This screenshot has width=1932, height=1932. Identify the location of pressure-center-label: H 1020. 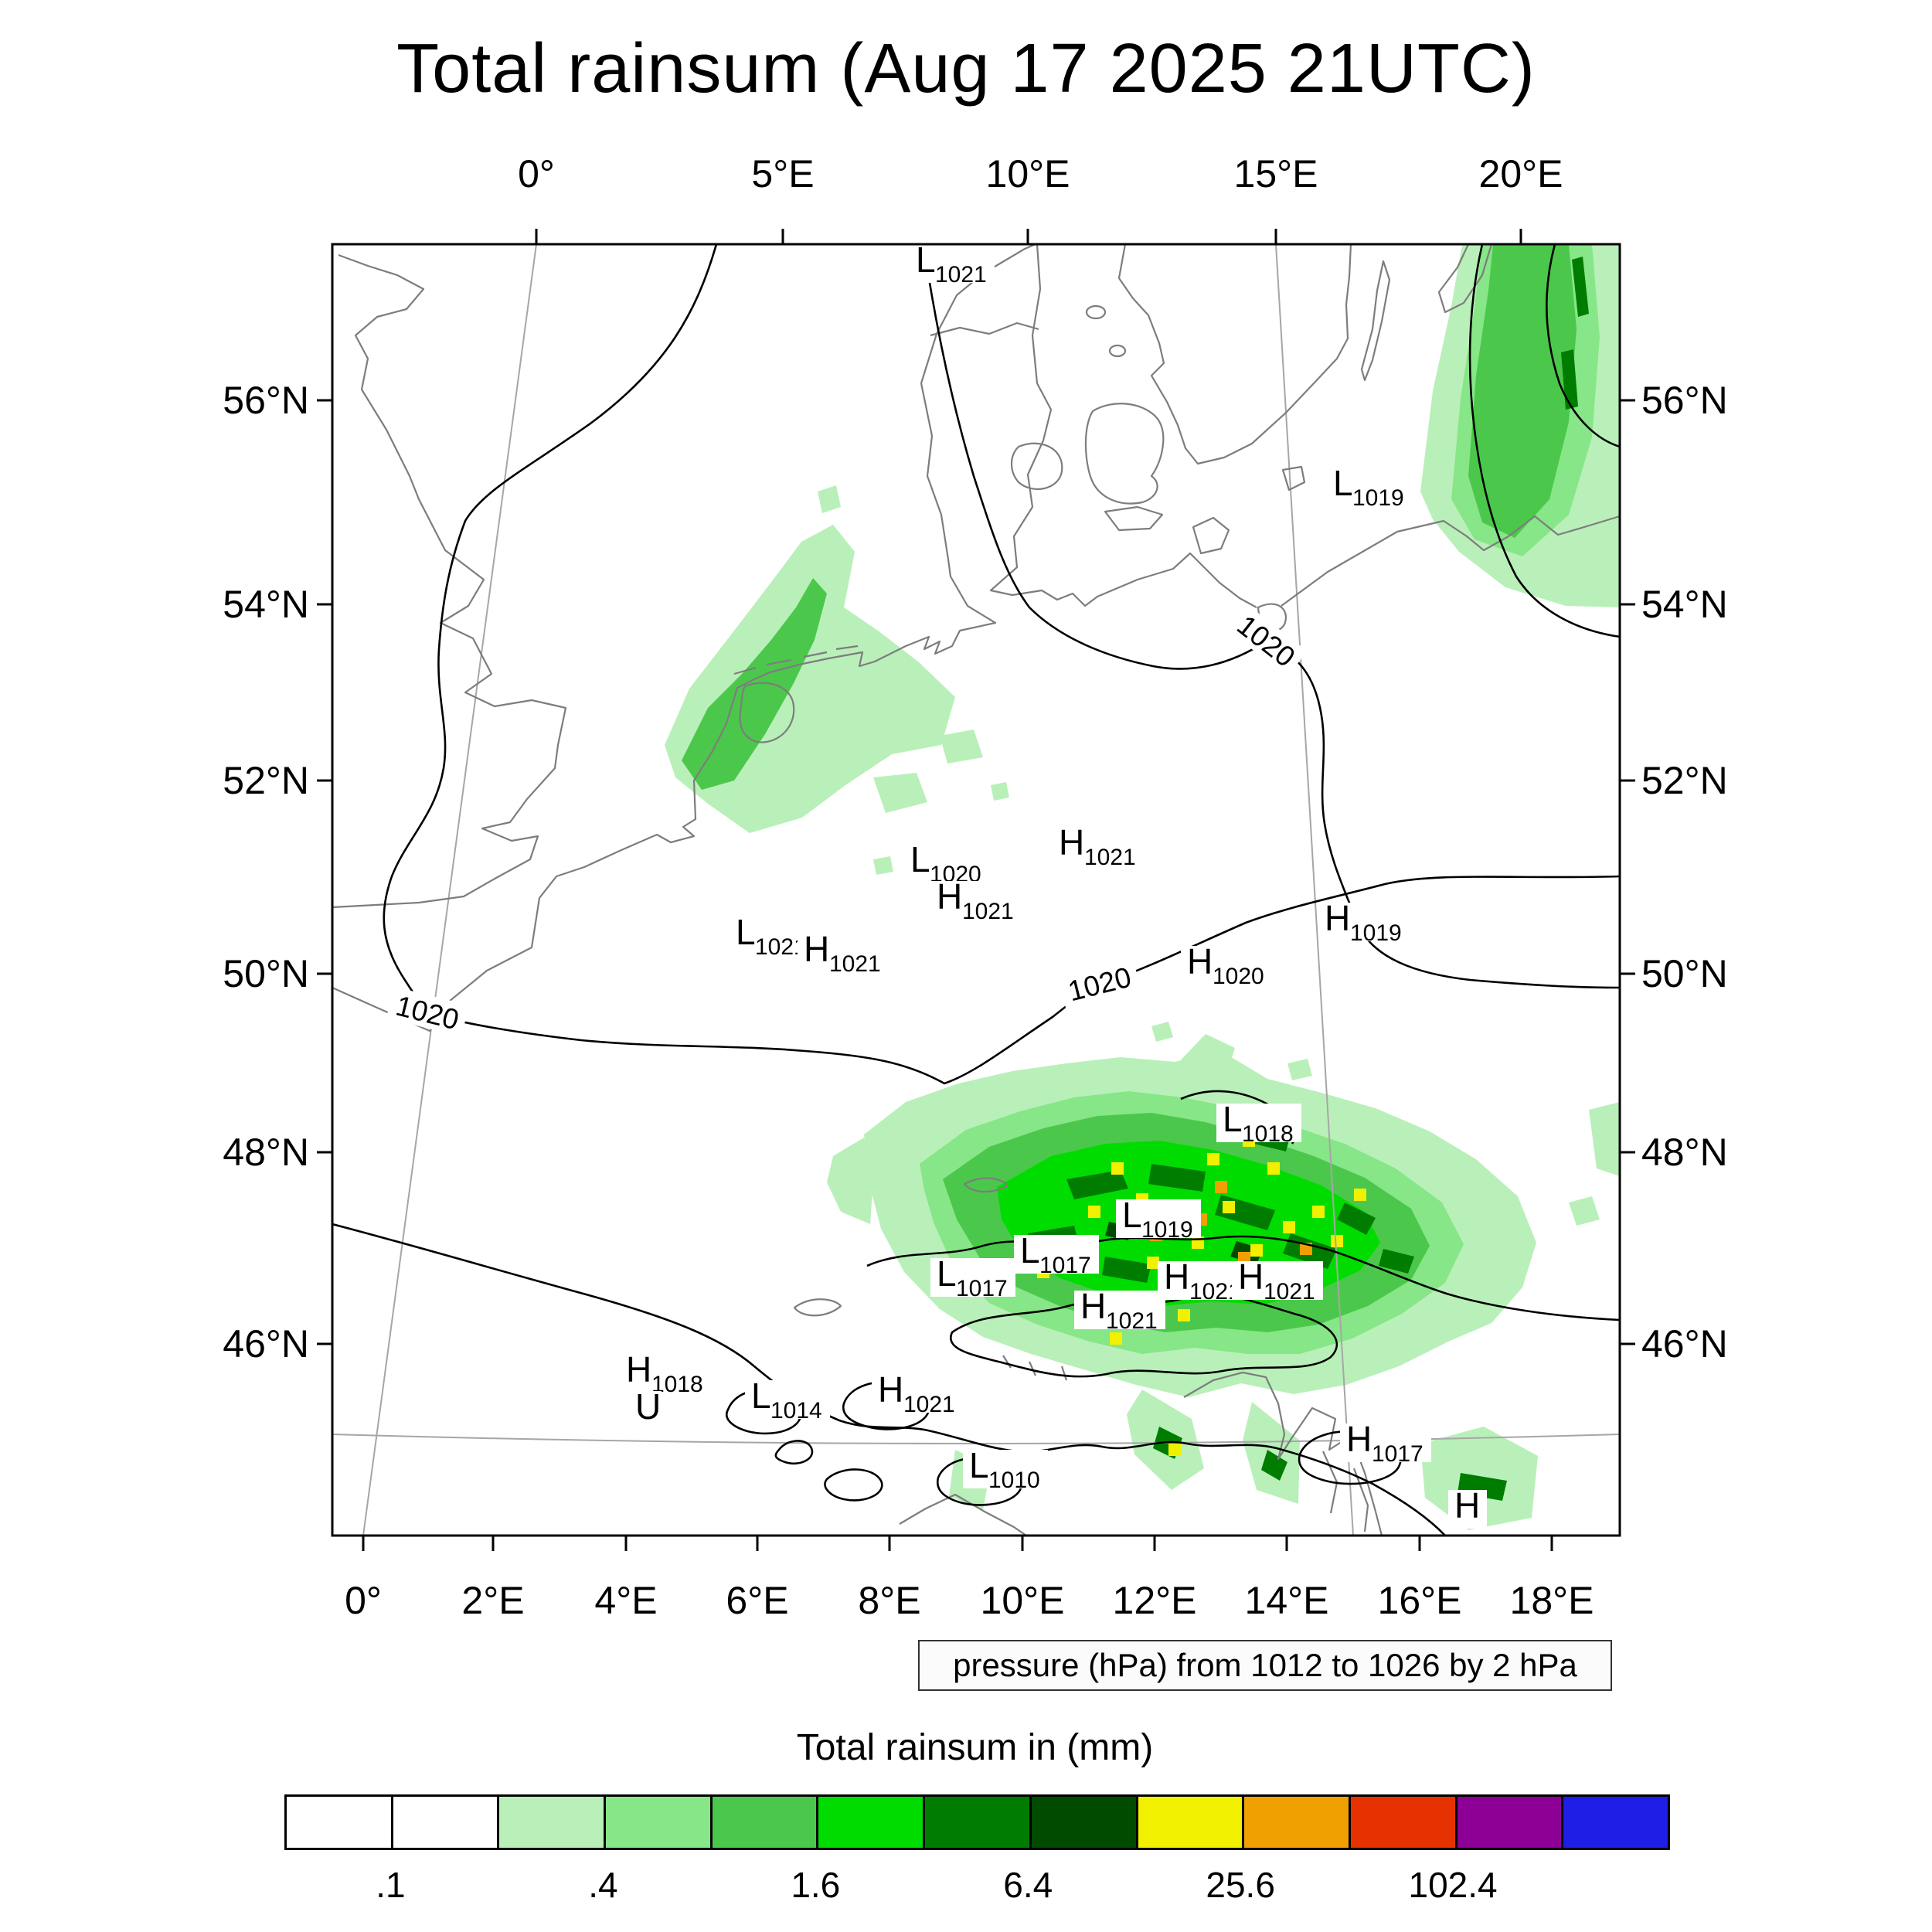
(1227, 965).